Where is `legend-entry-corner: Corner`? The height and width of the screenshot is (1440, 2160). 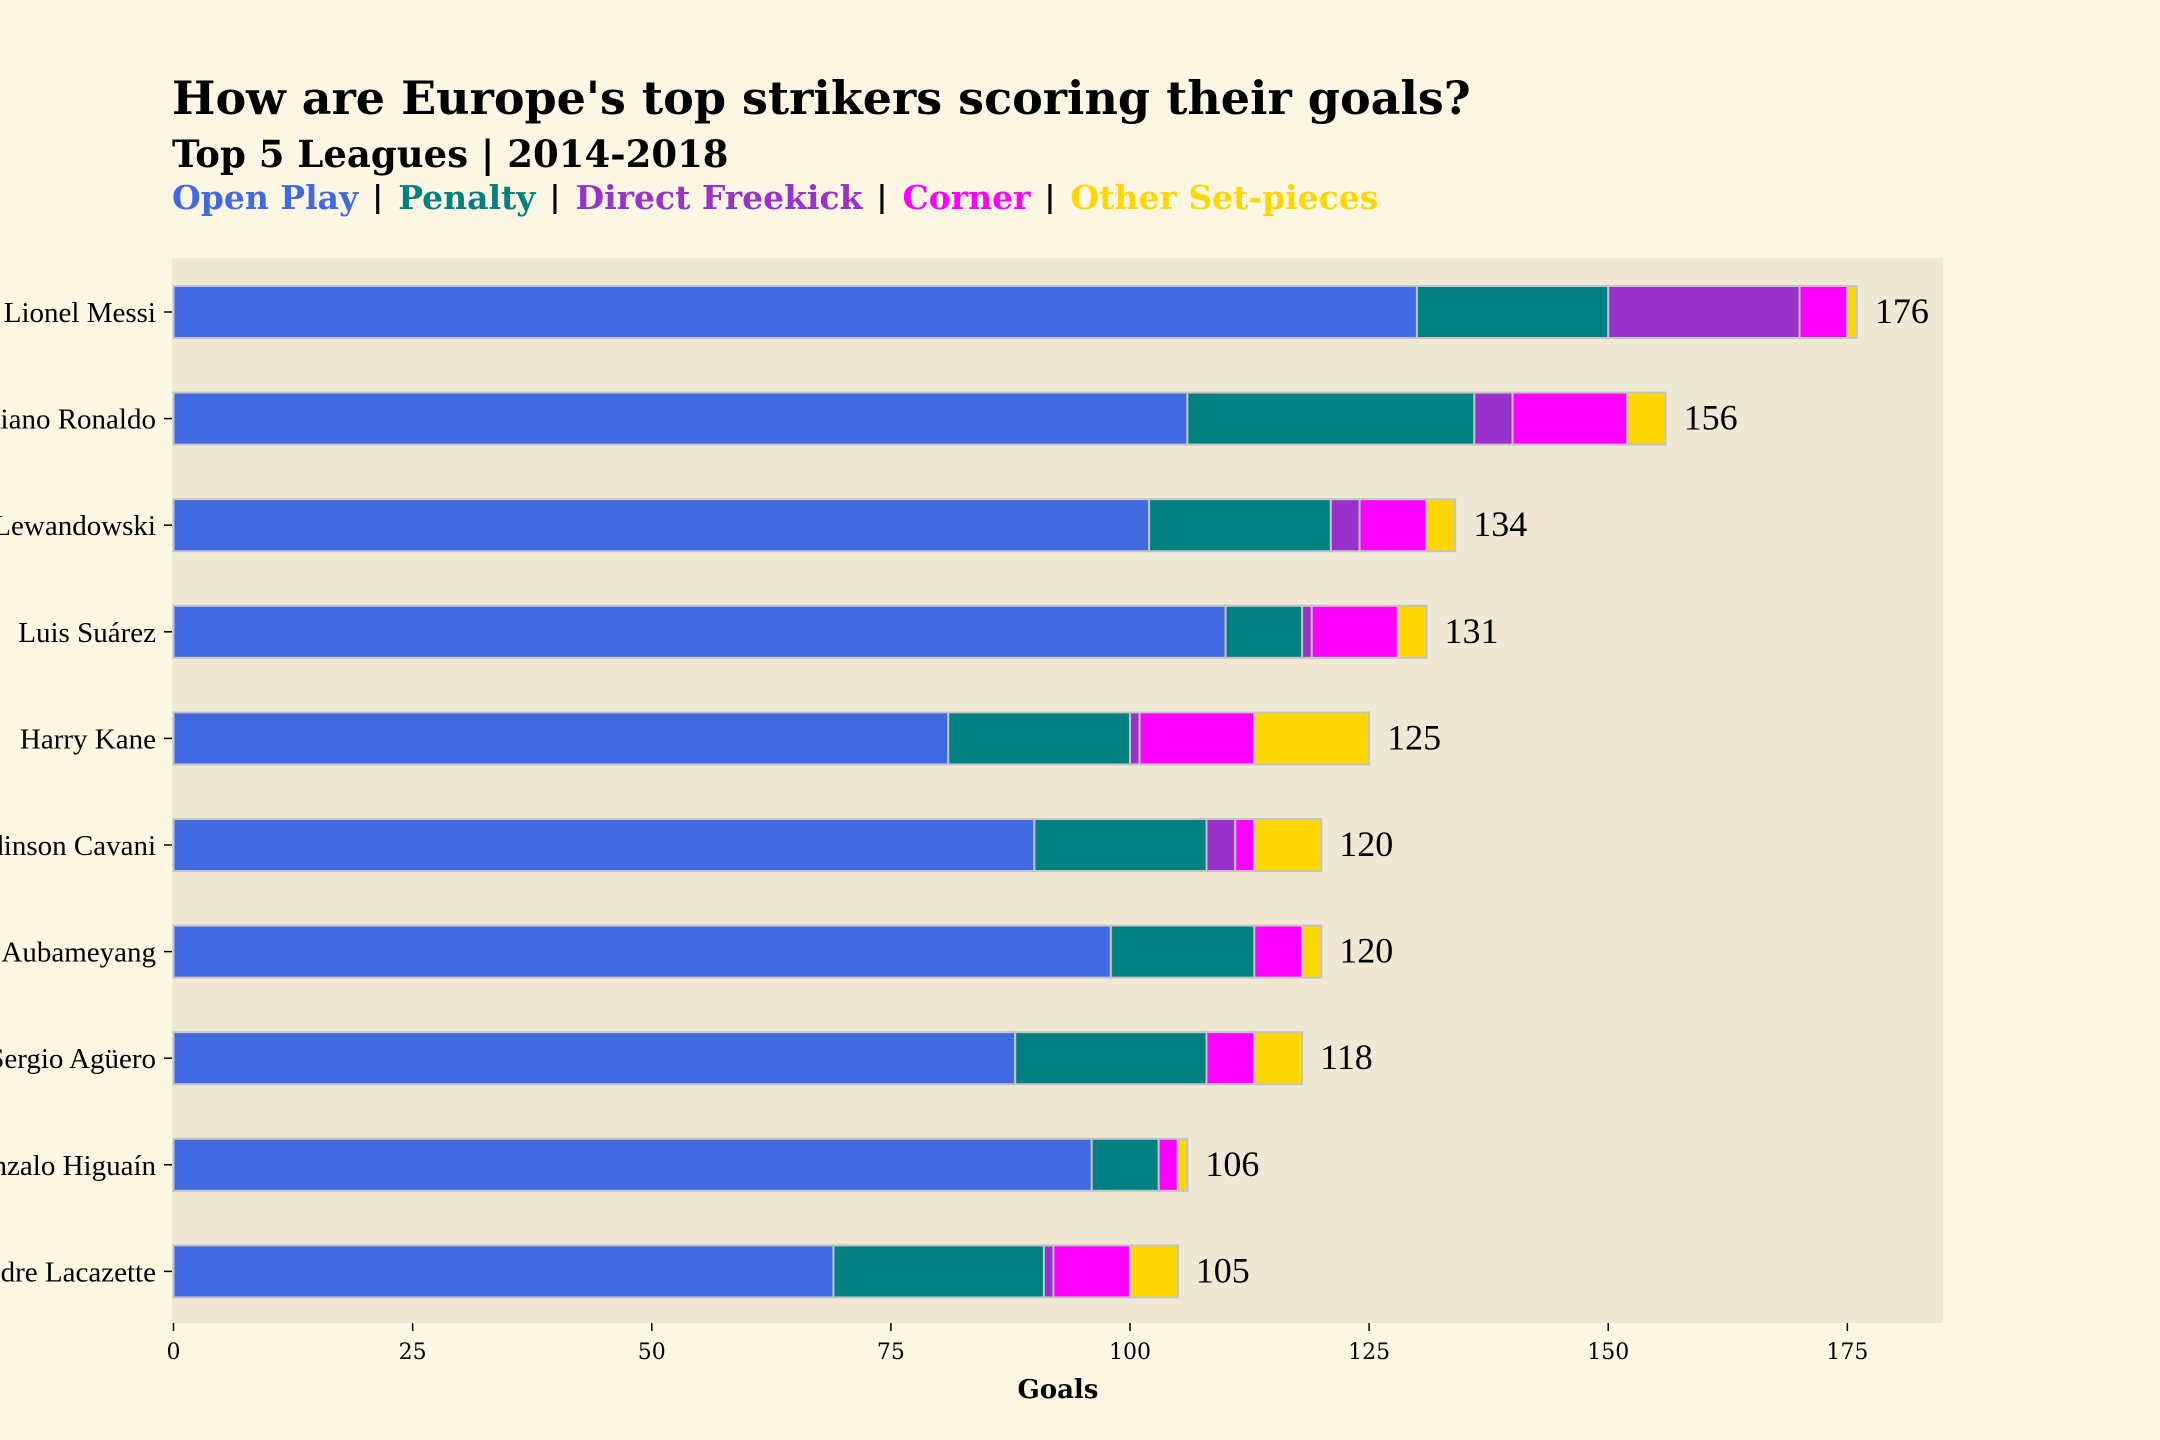 legend-entry-corner: Corner is located at coordinates (966, 197).